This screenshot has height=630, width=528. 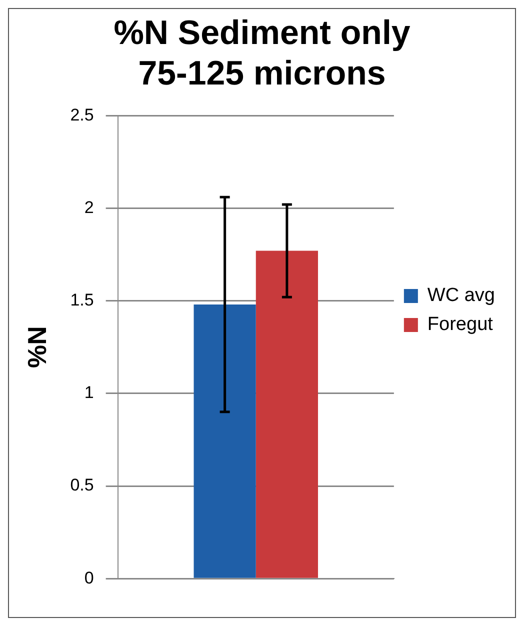 I want to click on y-tick-label: 2, so click(x=89, y=207).